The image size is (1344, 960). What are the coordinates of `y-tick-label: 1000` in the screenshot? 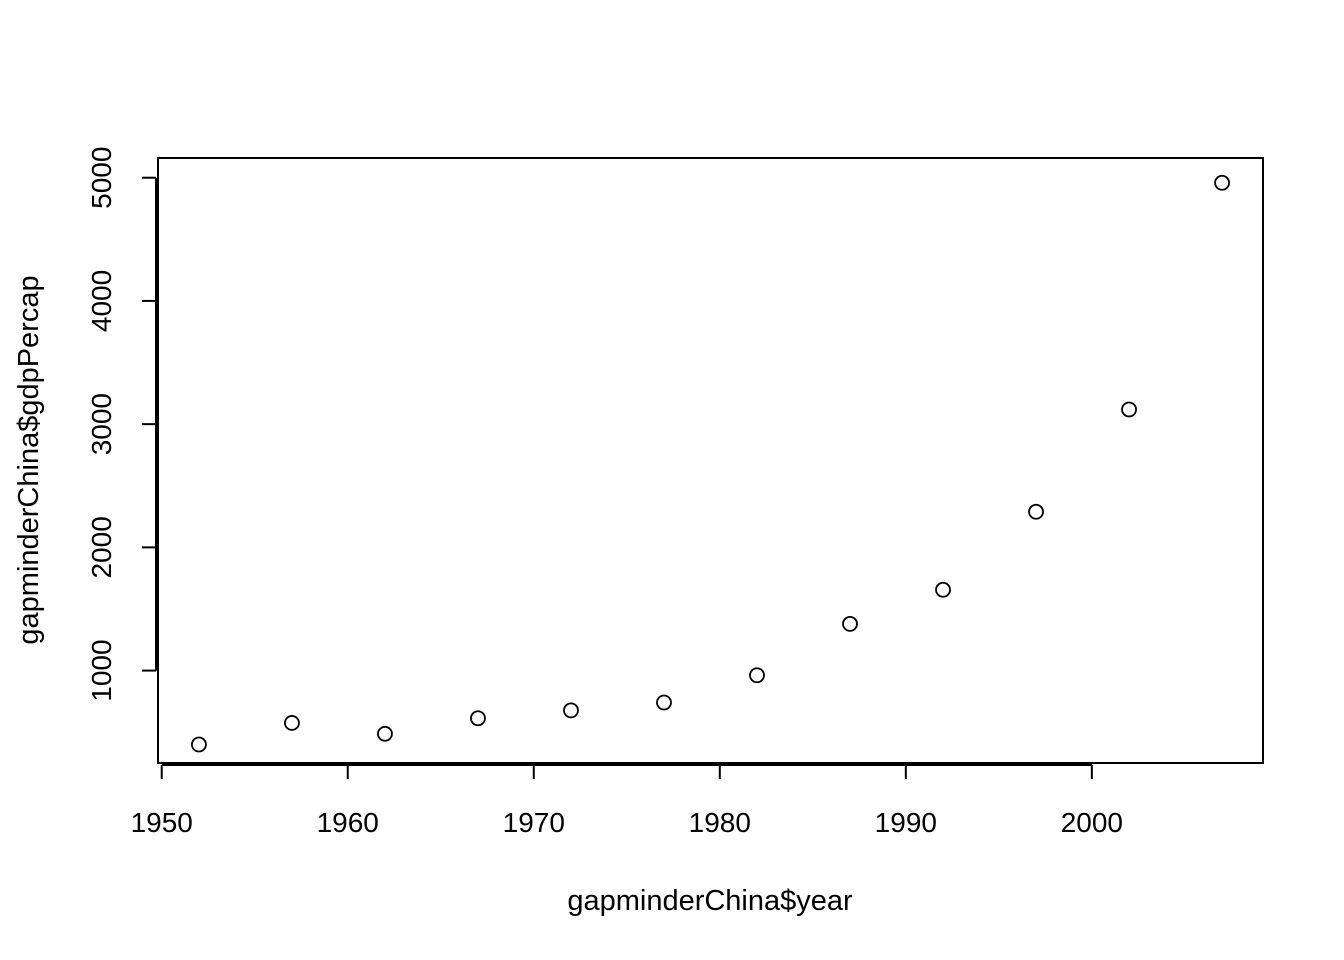 It's located at (101, 670).